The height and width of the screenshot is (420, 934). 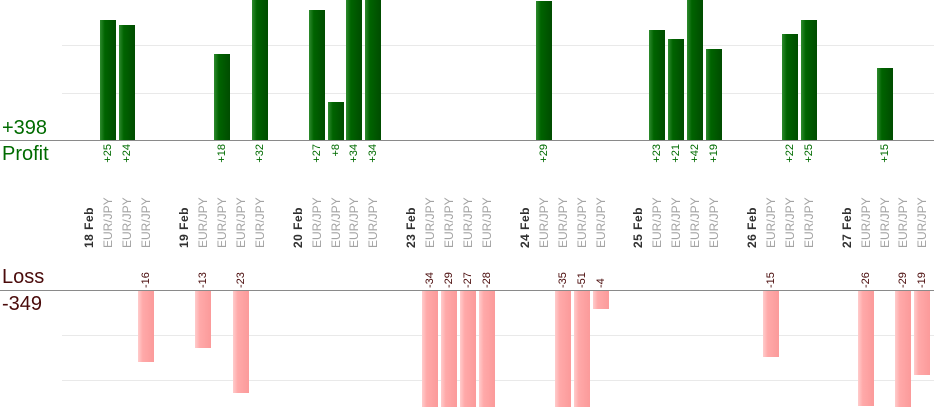 I want to click on loss-axis-title: Loss, so click(x=23, y=277).